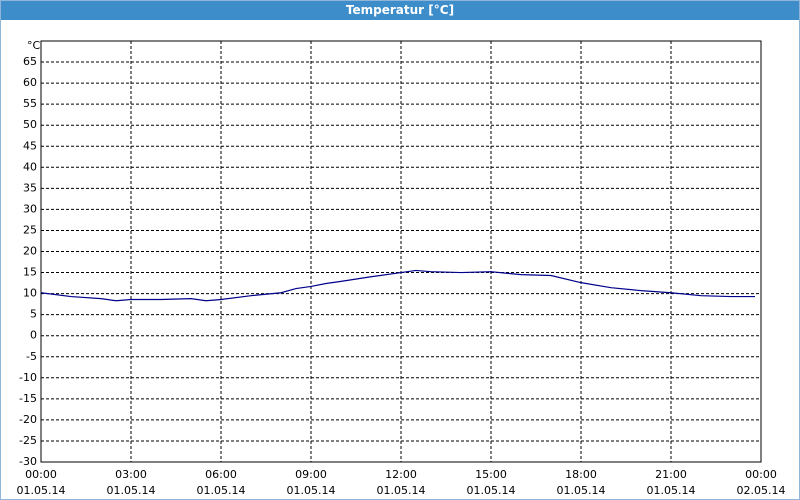 This screenshot has width=800, height=500. What do you see at coordinates (30, 61) in the screenshot?
I see `y-tick-label: 65` at bounding box center [30, 61].